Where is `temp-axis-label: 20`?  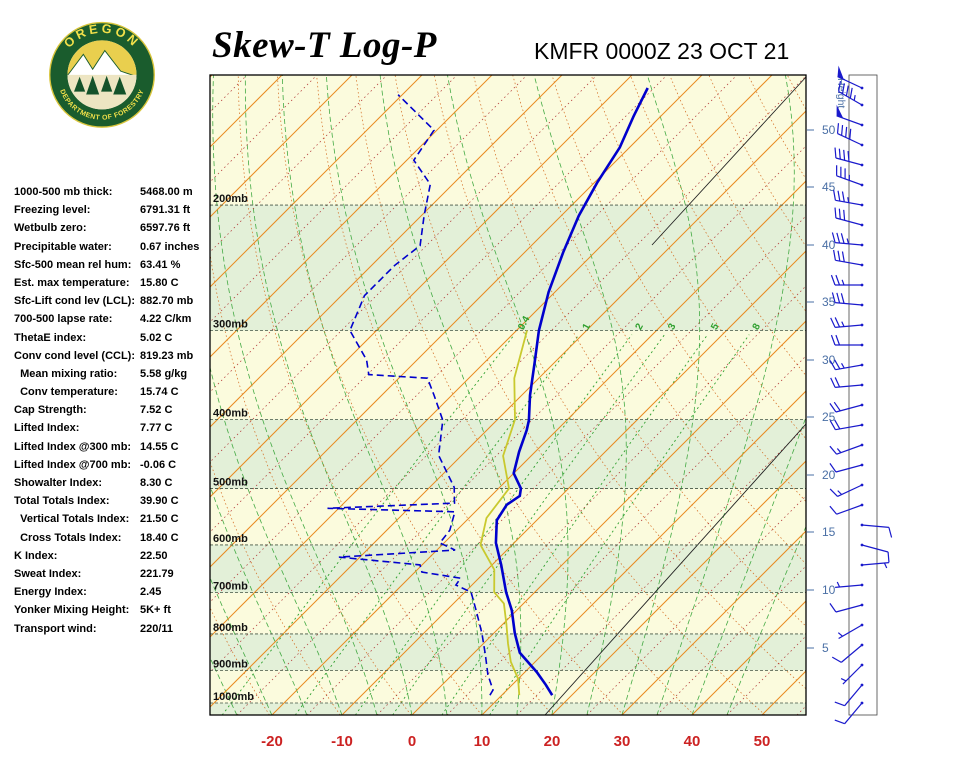
temp-axis-label: 20 is located at coordinates (552, 741).